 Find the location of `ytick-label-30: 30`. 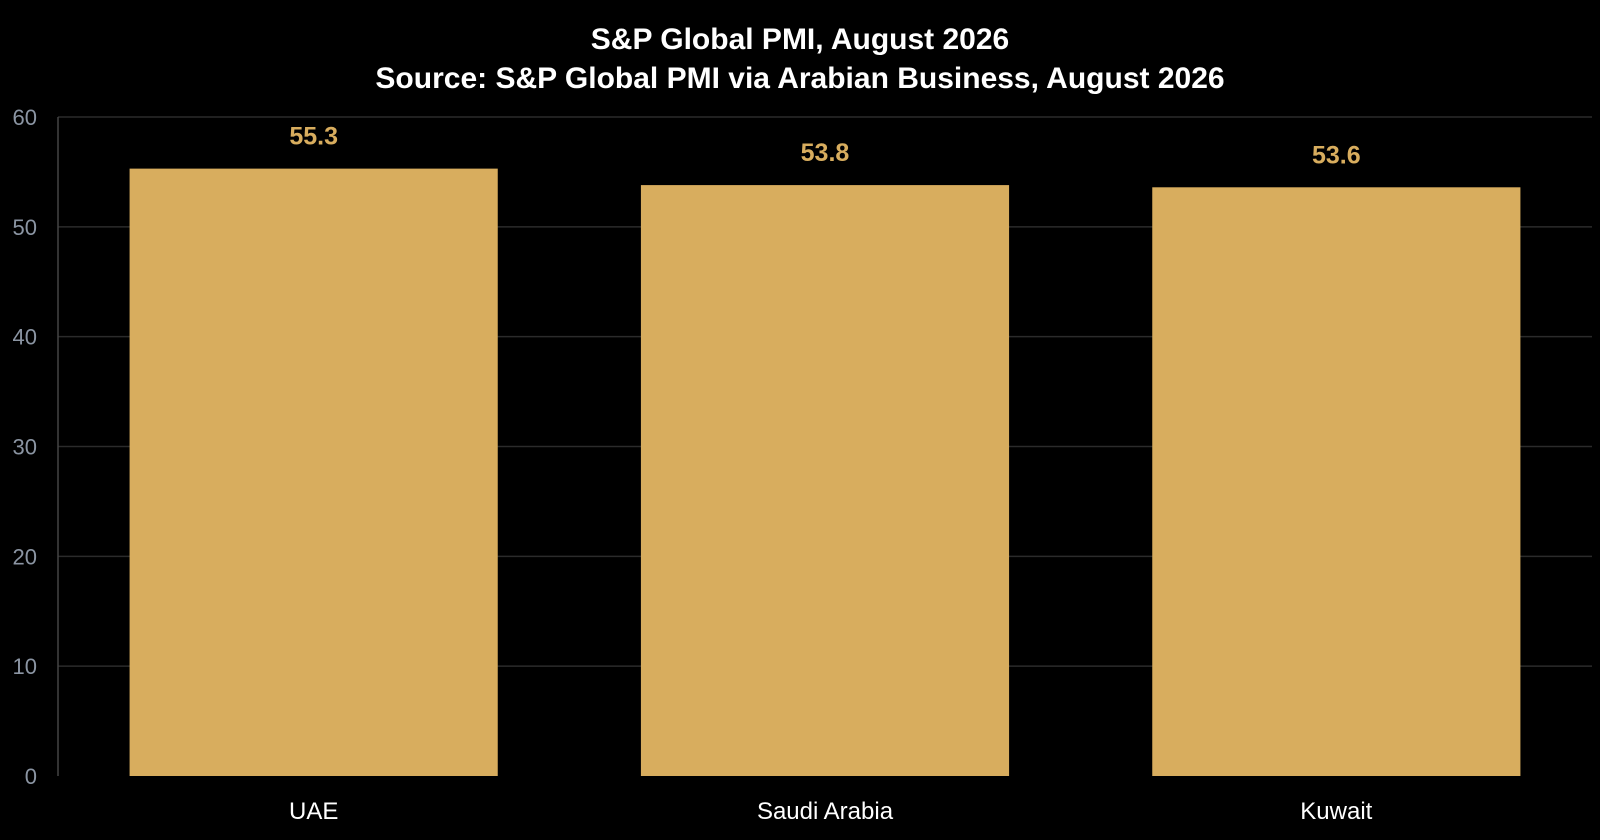

ytick-label-30: 30 is located at coordinates (25, 447).